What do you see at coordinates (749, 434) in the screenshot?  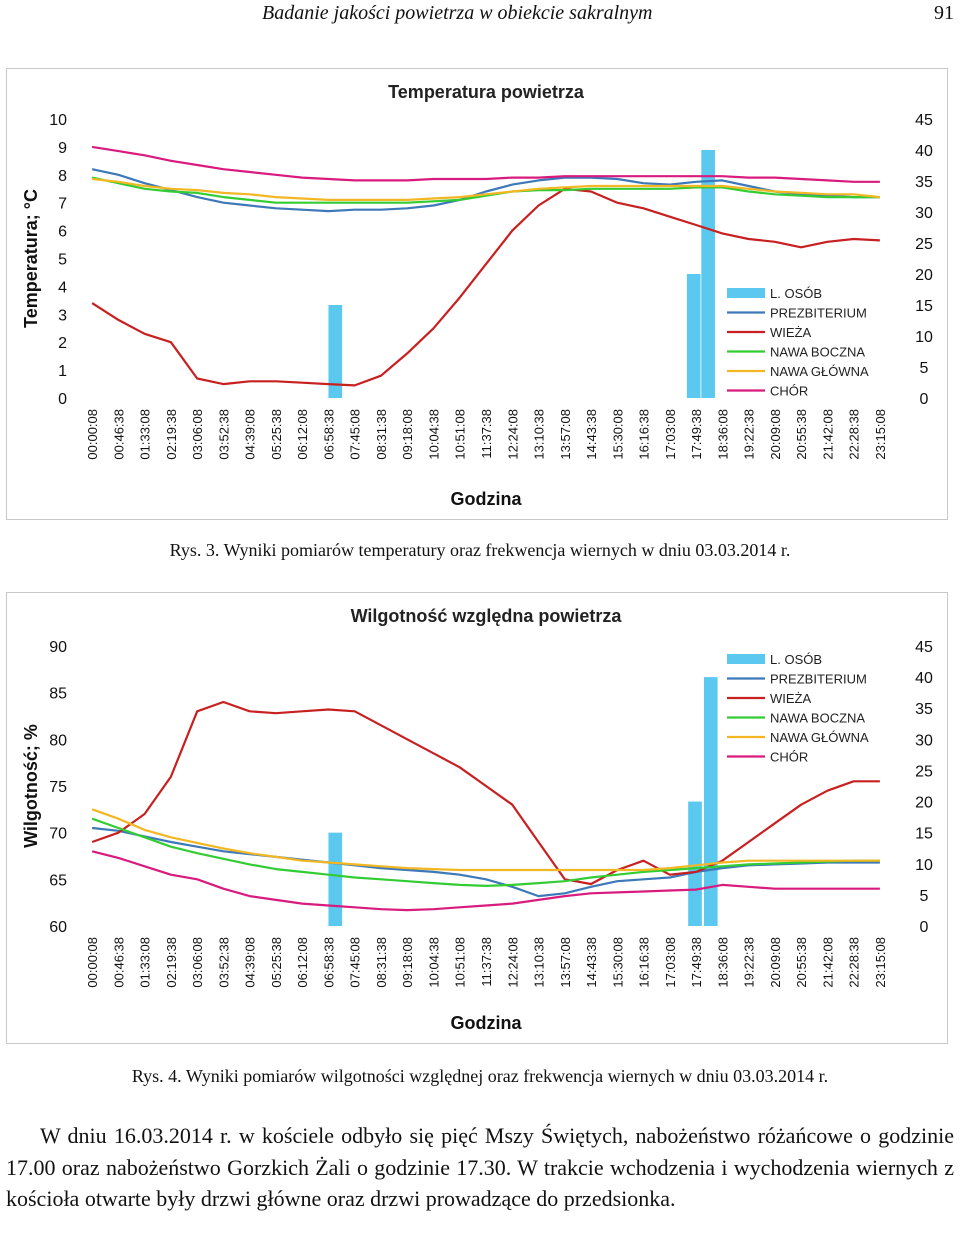 I see `x-tick-label: 19:22:38` at bounding box center [749, 434].